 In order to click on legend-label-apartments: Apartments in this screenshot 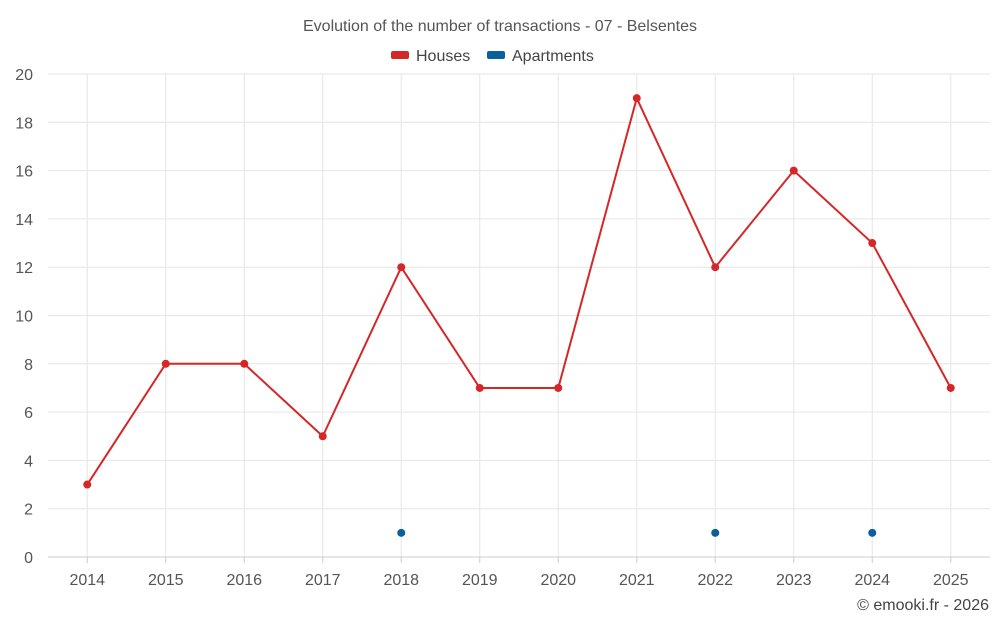, I will do `click(553, 56)`.